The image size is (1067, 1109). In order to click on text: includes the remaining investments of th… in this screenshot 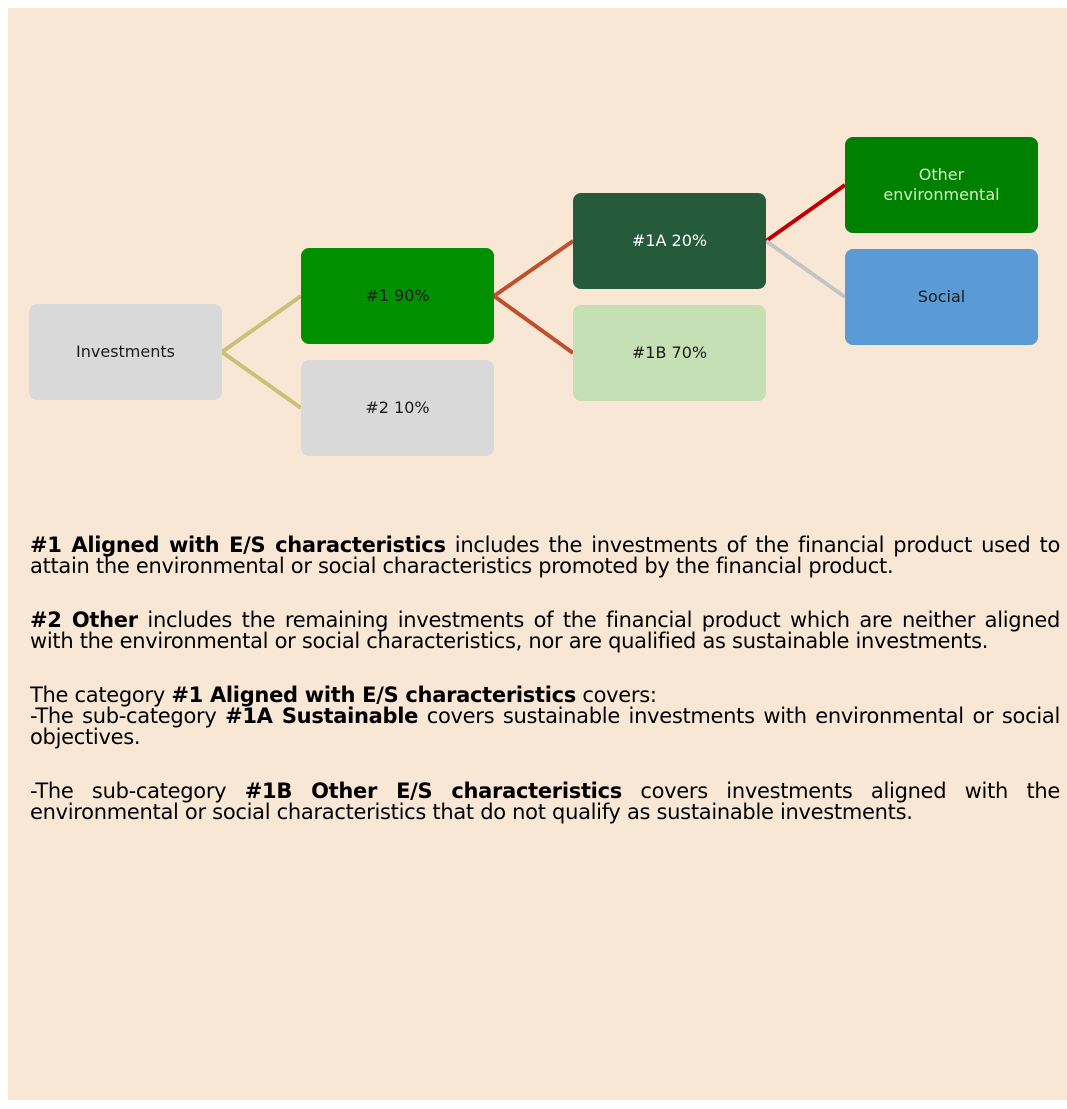, I will do `click(545, 630)`.